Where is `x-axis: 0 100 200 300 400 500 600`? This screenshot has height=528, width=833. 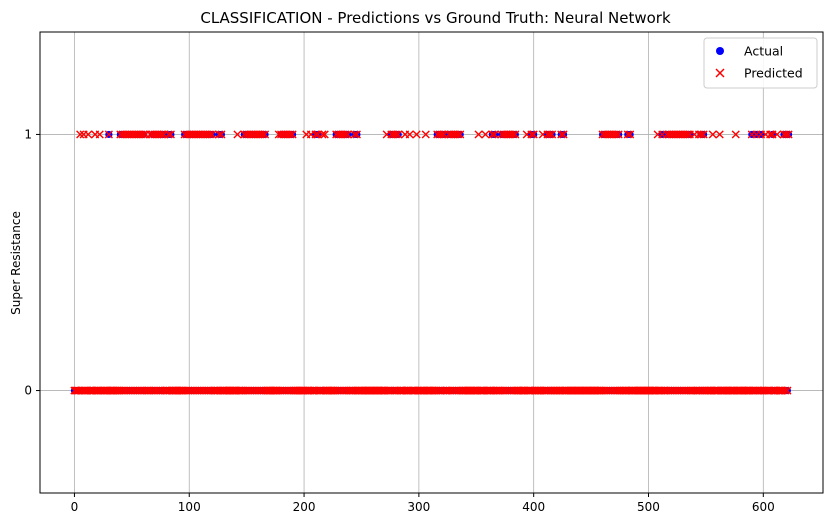
x-axis: 0 100 200 300 400 500 600 is located at coordinates (423, 503).